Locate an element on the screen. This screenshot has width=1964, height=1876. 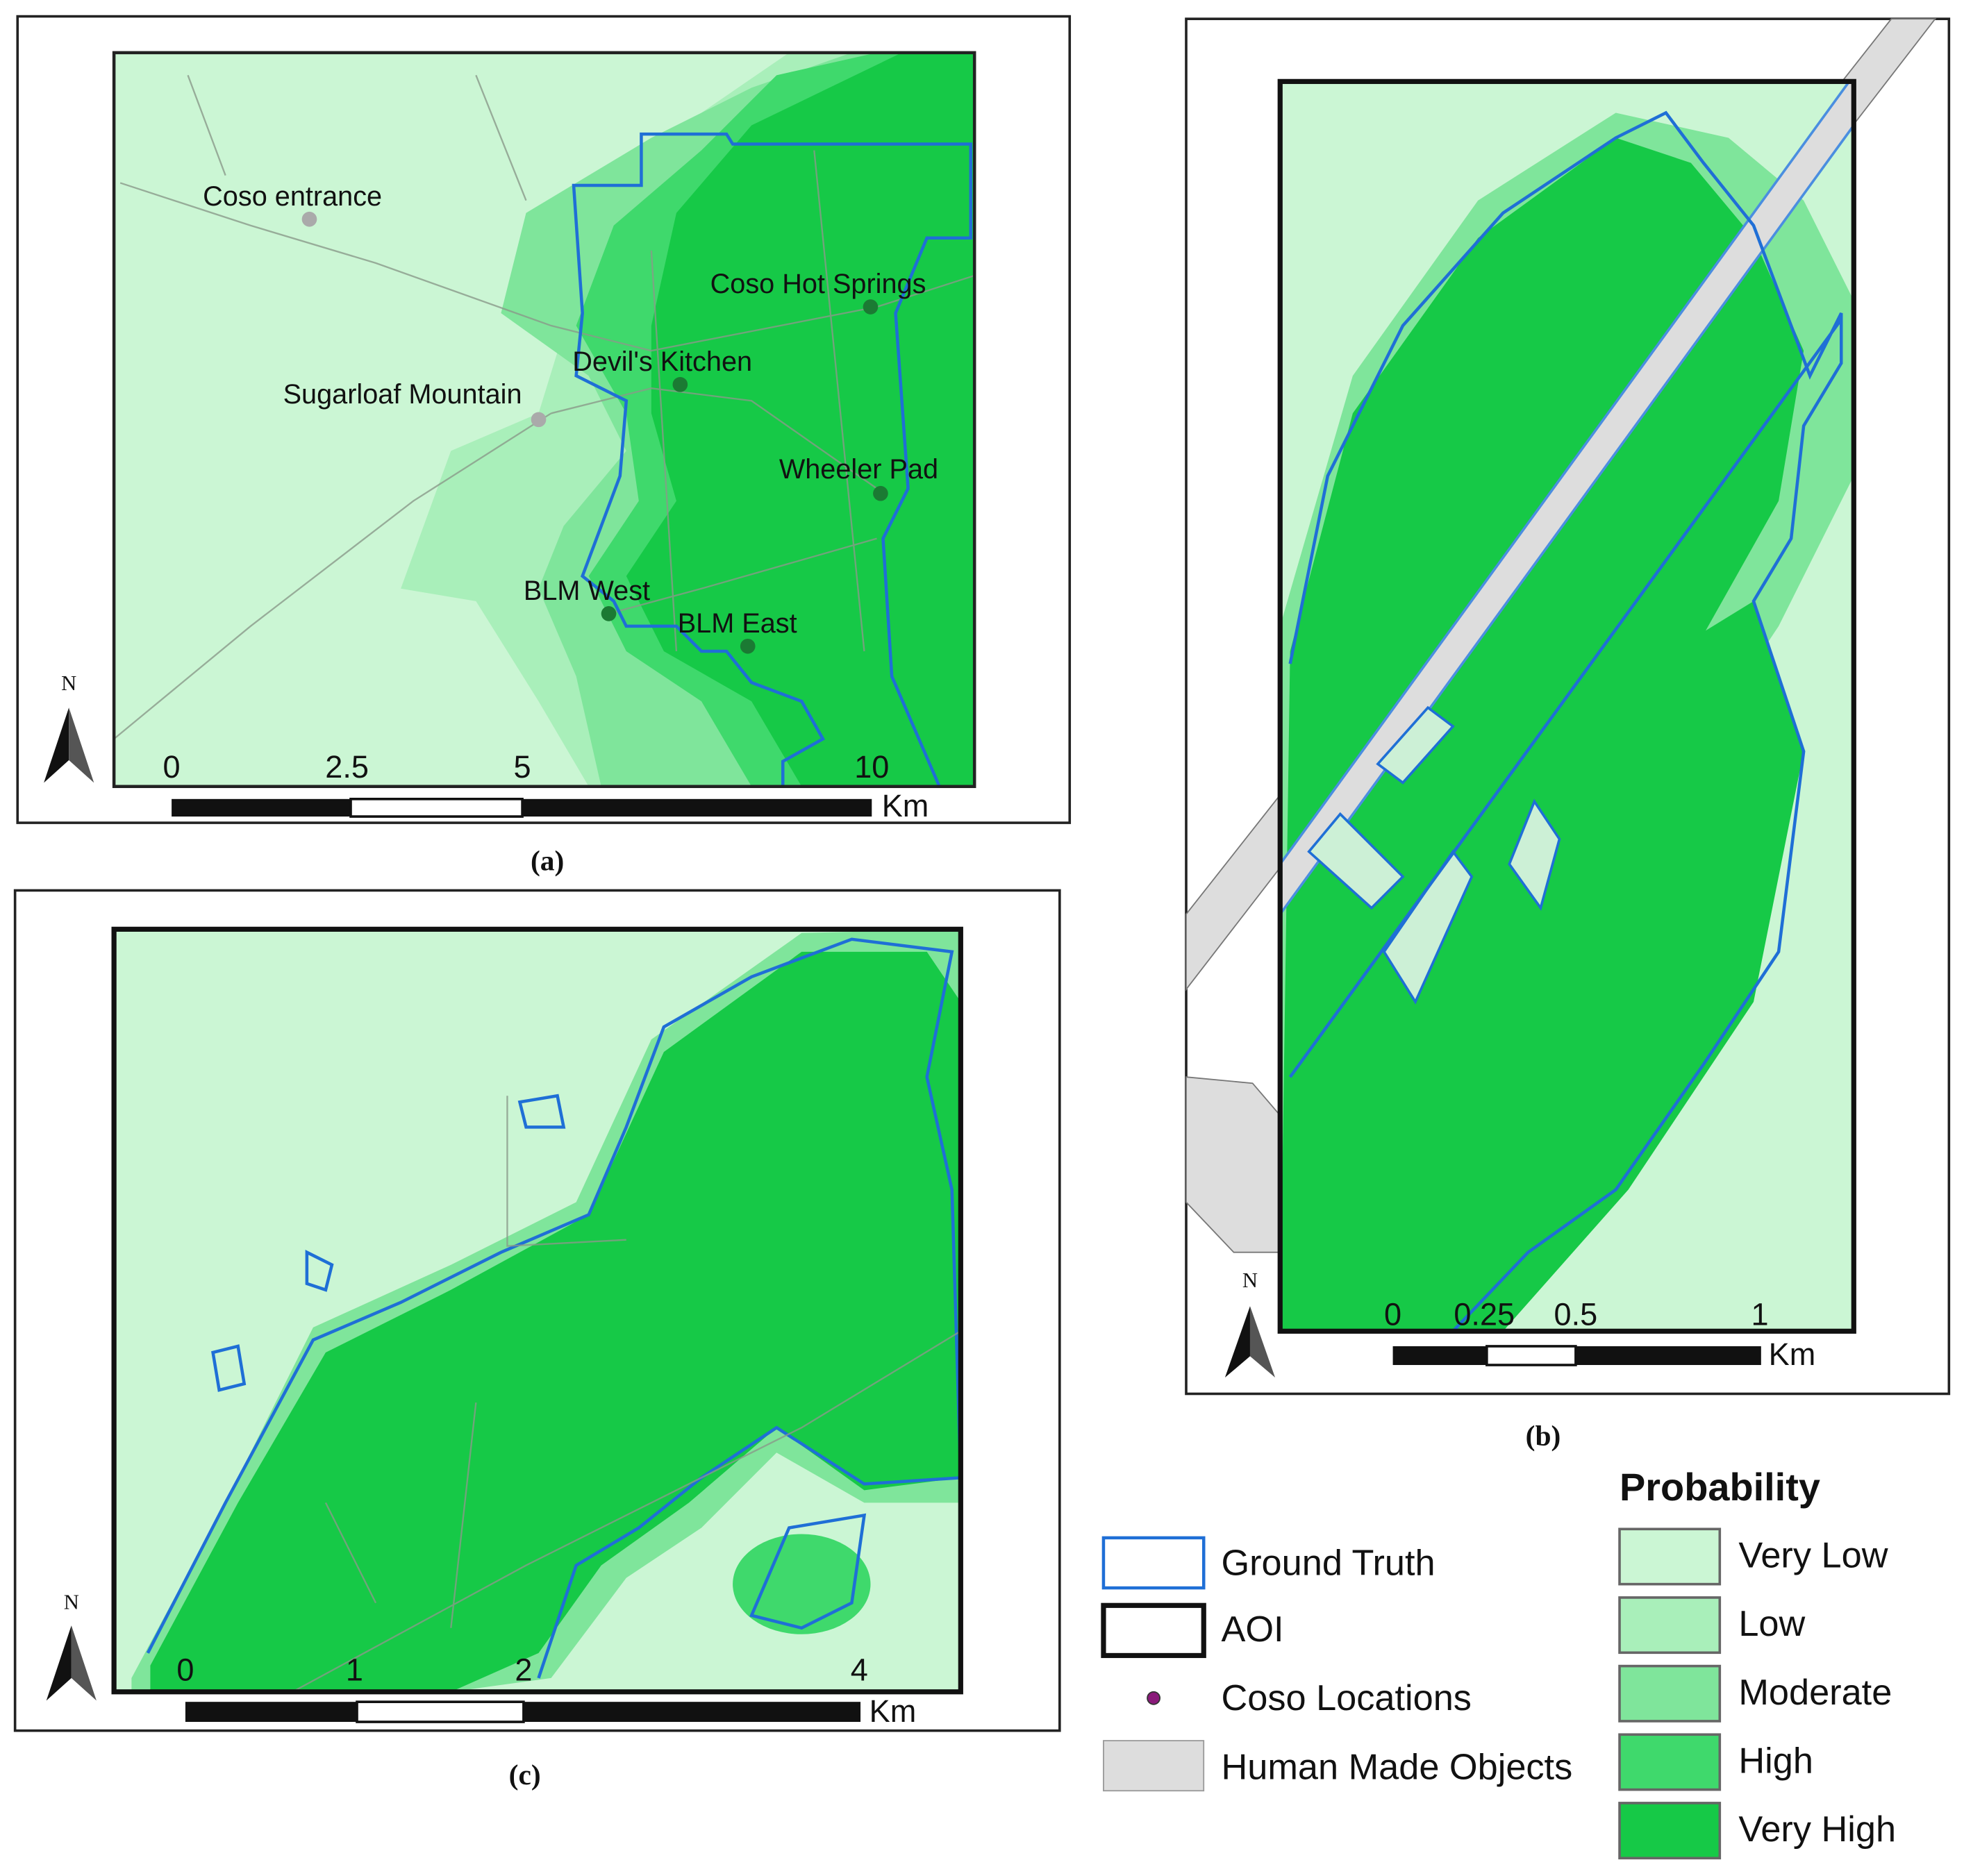
scale-label: 5 is located at coordinates (522, 767).